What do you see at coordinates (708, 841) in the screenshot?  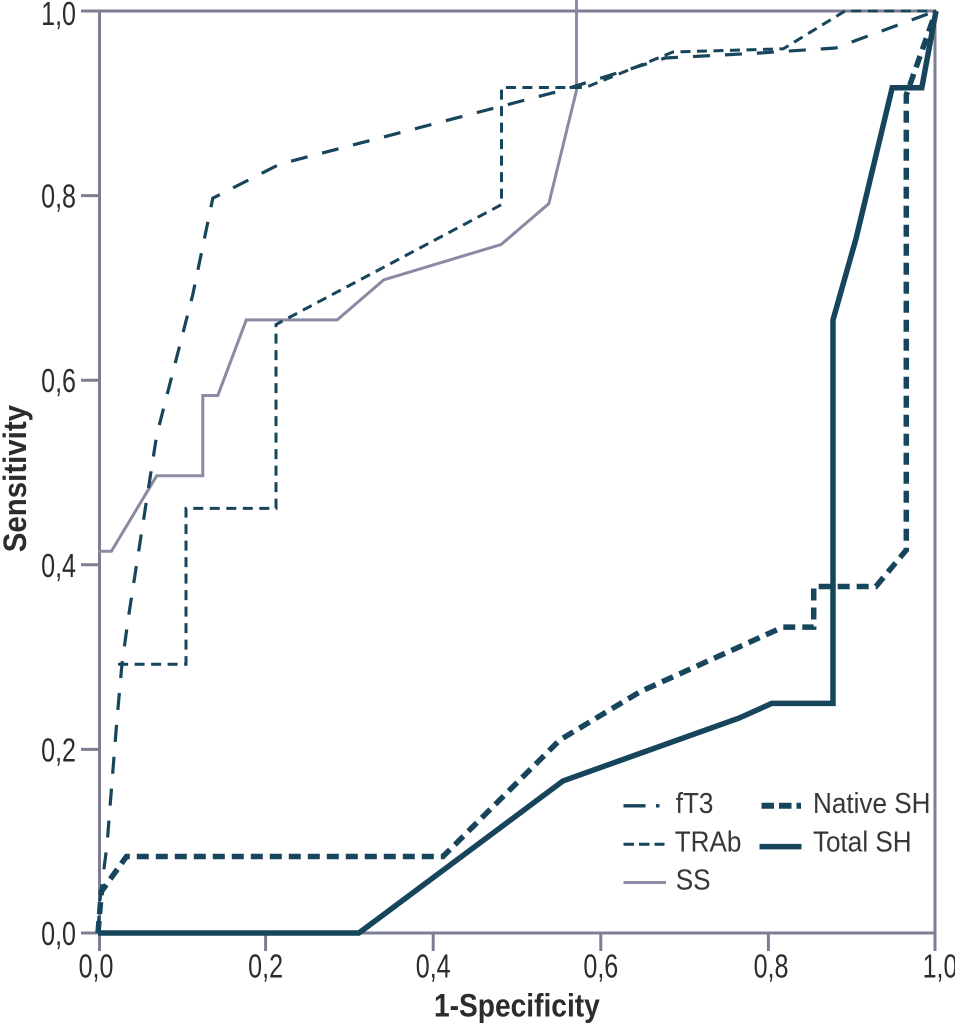 I see `svg-text: TRAb` at bounding box center [708, 841].